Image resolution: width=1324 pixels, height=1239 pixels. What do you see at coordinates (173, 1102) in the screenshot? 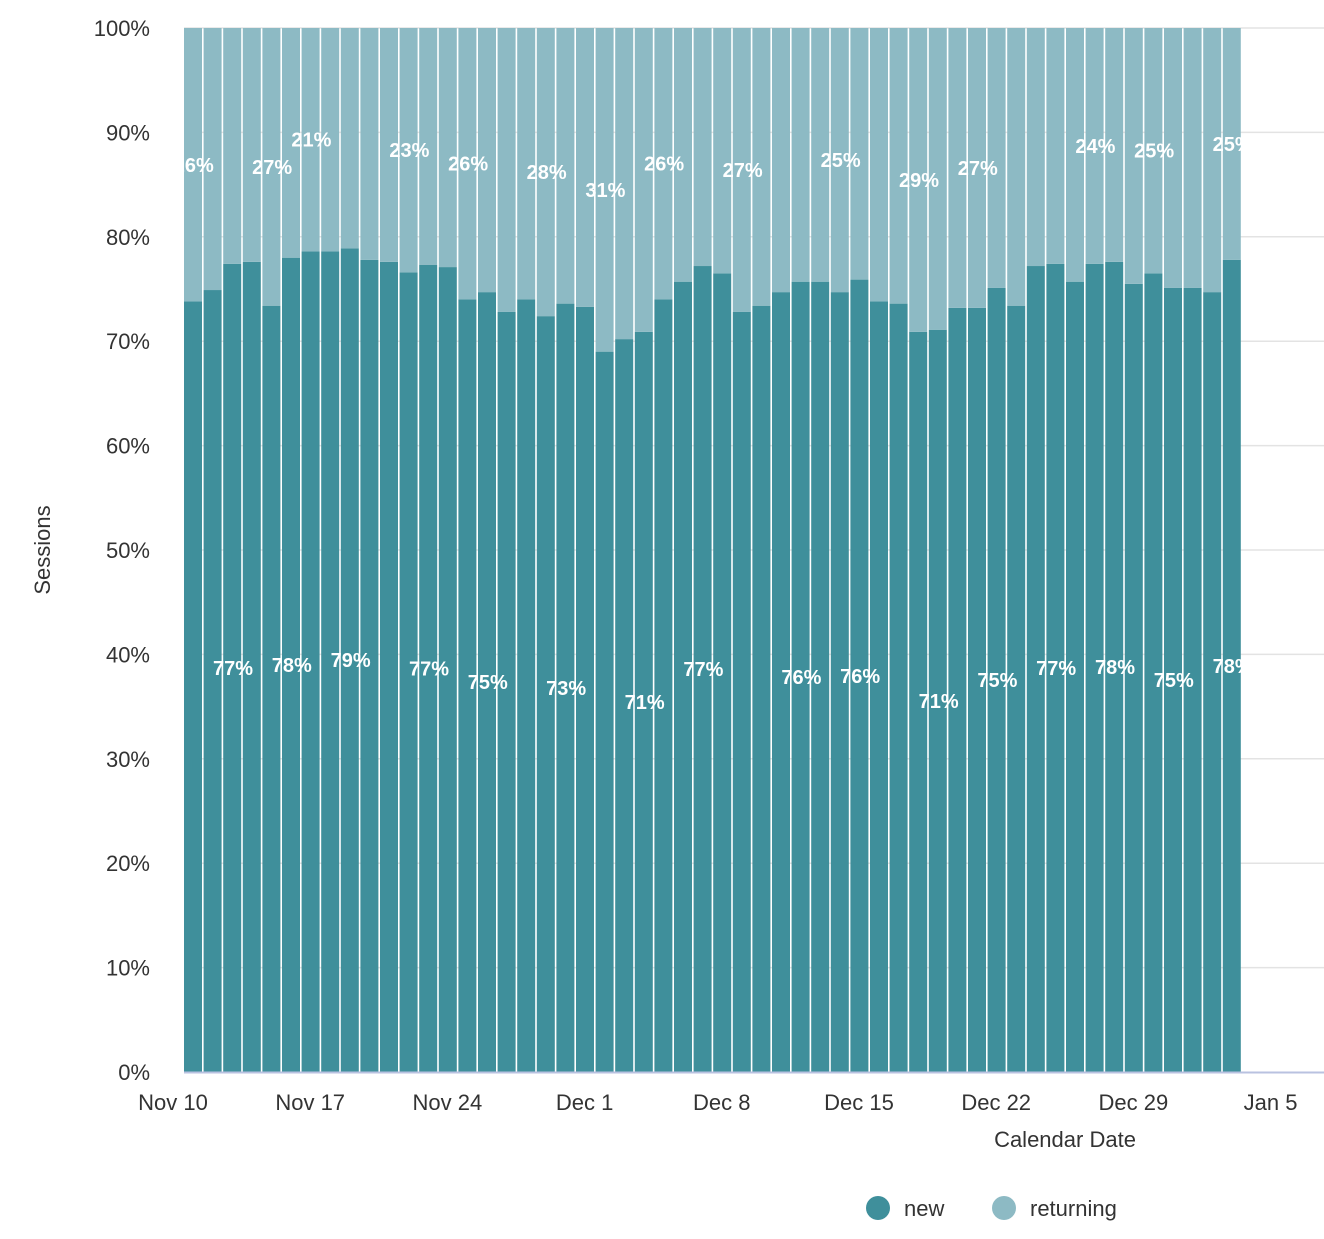
I see `x-tick-label: Nov 10` at bounding box center [173, 1102].